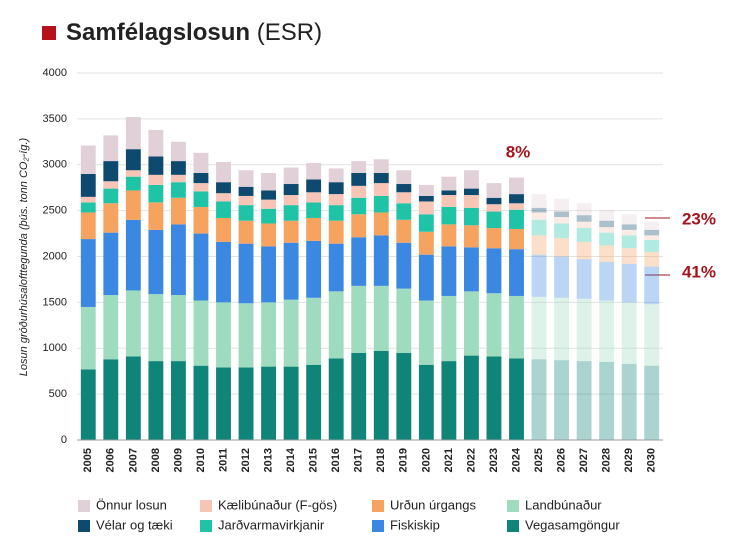 The height and width of the screenshot is (556, 730). What do you see at coordinates (291, 459) in the screenshot?
I see `x-tick-label: 2014` at bounding box center [291, 459].